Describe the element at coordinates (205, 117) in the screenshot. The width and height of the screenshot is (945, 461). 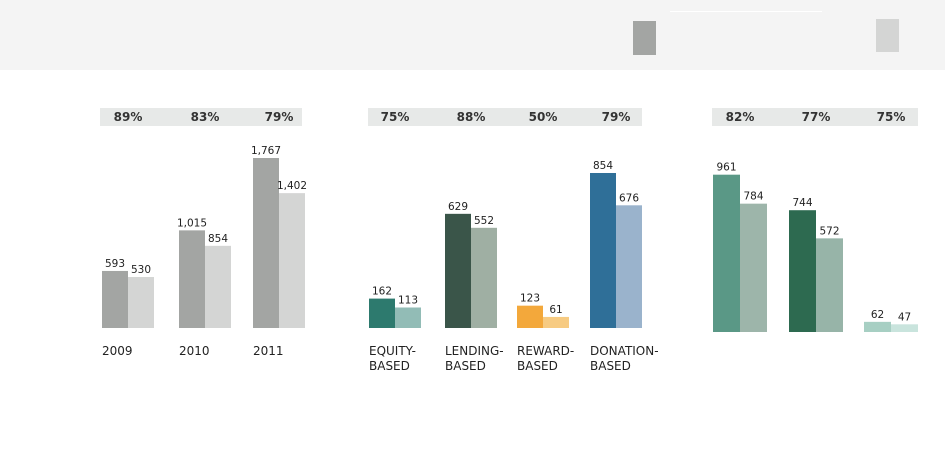
I see `percentage-label: 83%` at that location.